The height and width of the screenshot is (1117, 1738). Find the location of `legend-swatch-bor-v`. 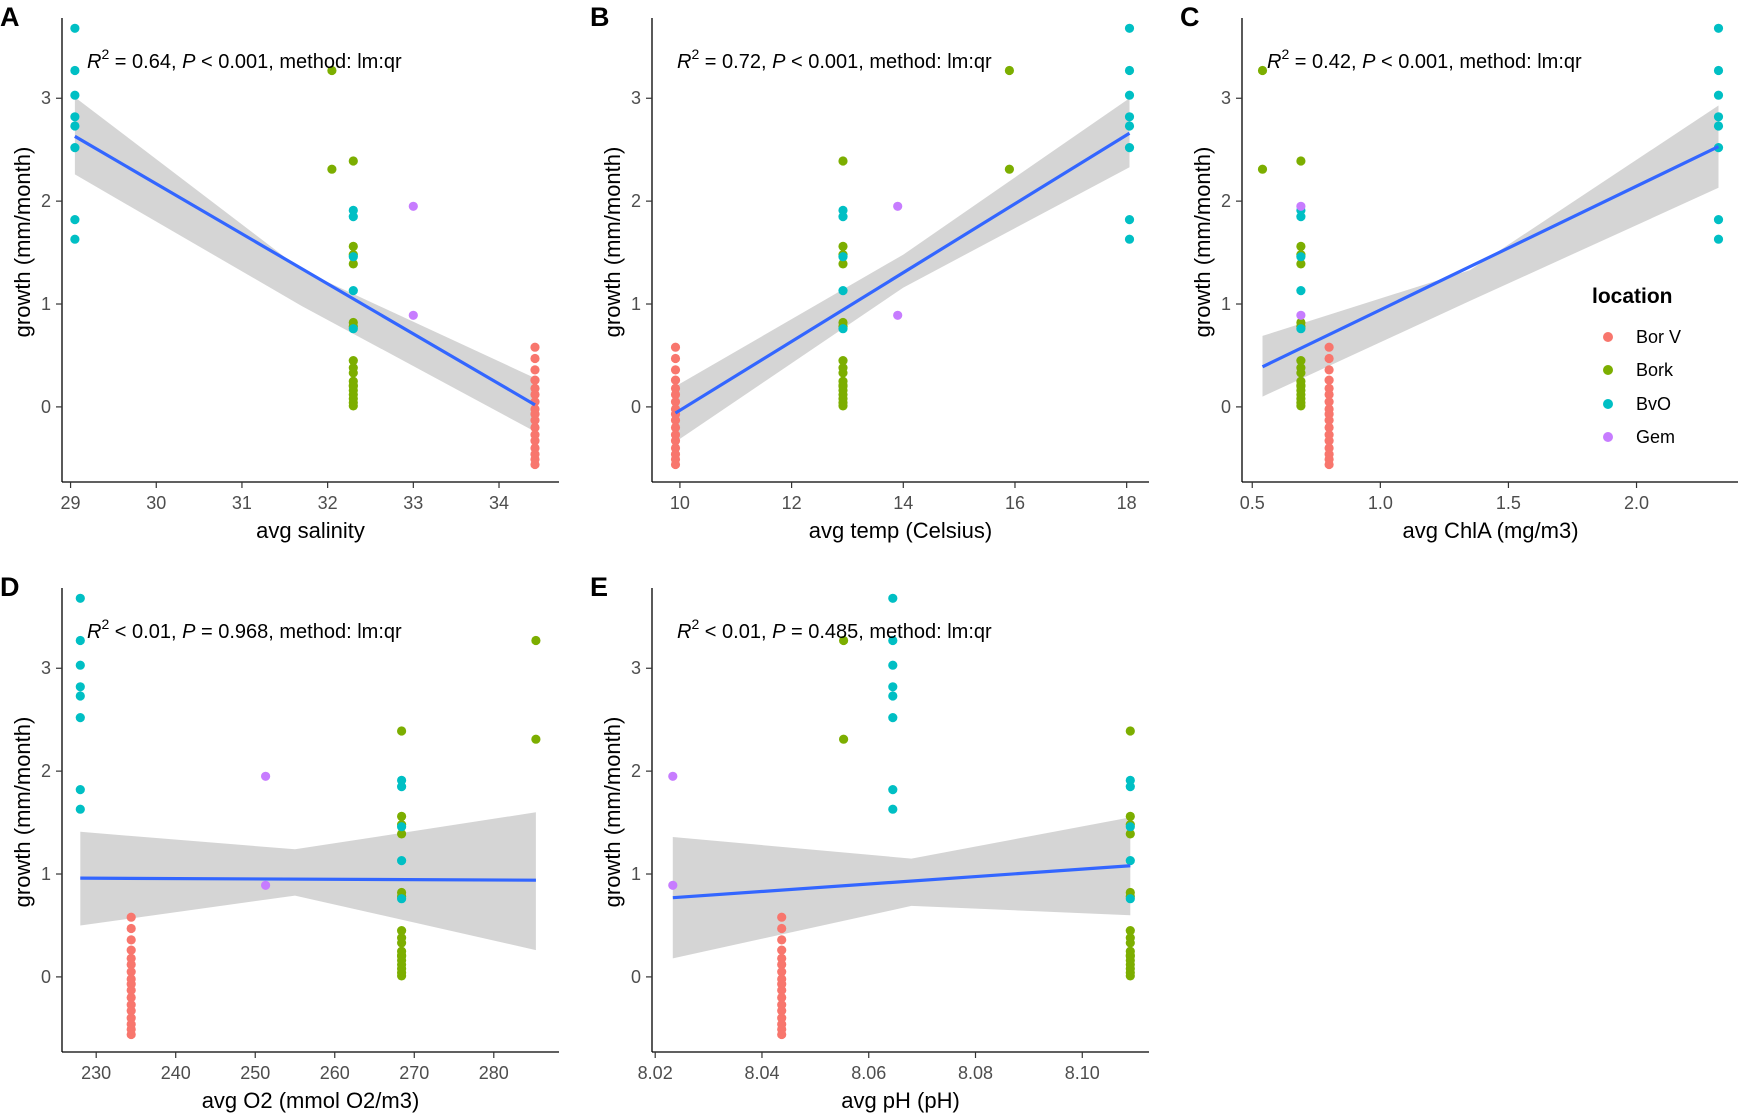

legend-swatch-bor-v is located at coordinates (1608, 337).